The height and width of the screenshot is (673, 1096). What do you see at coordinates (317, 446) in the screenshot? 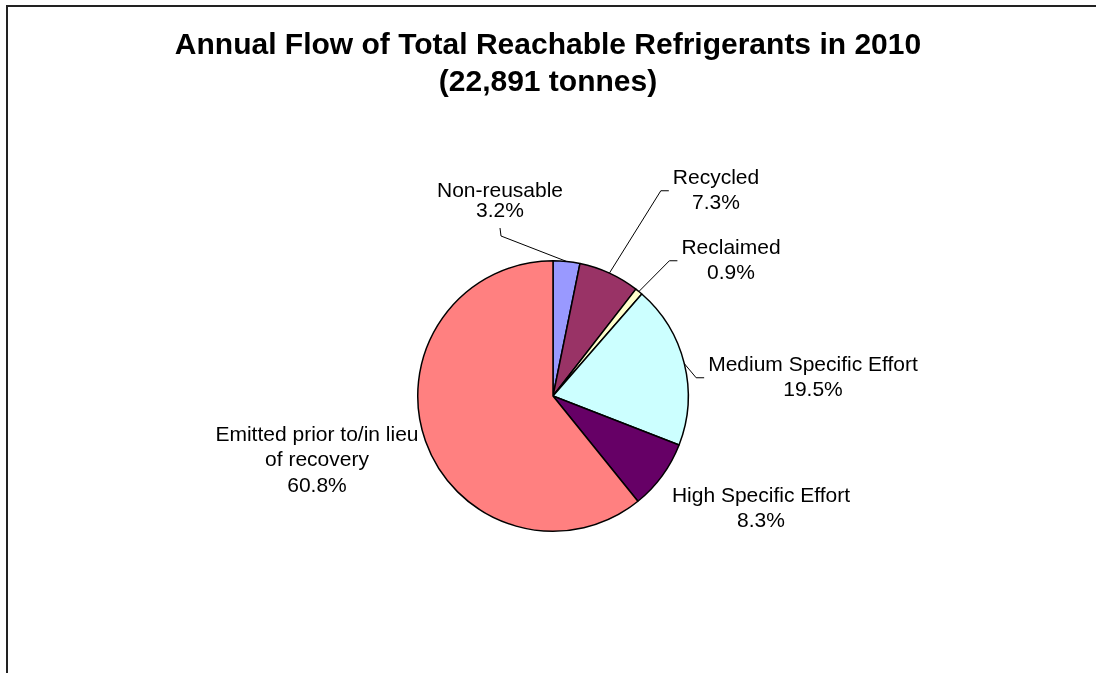
I see `slice-label: Emitted prior to/in lieu of recovery` at bounding box center [317, 446].